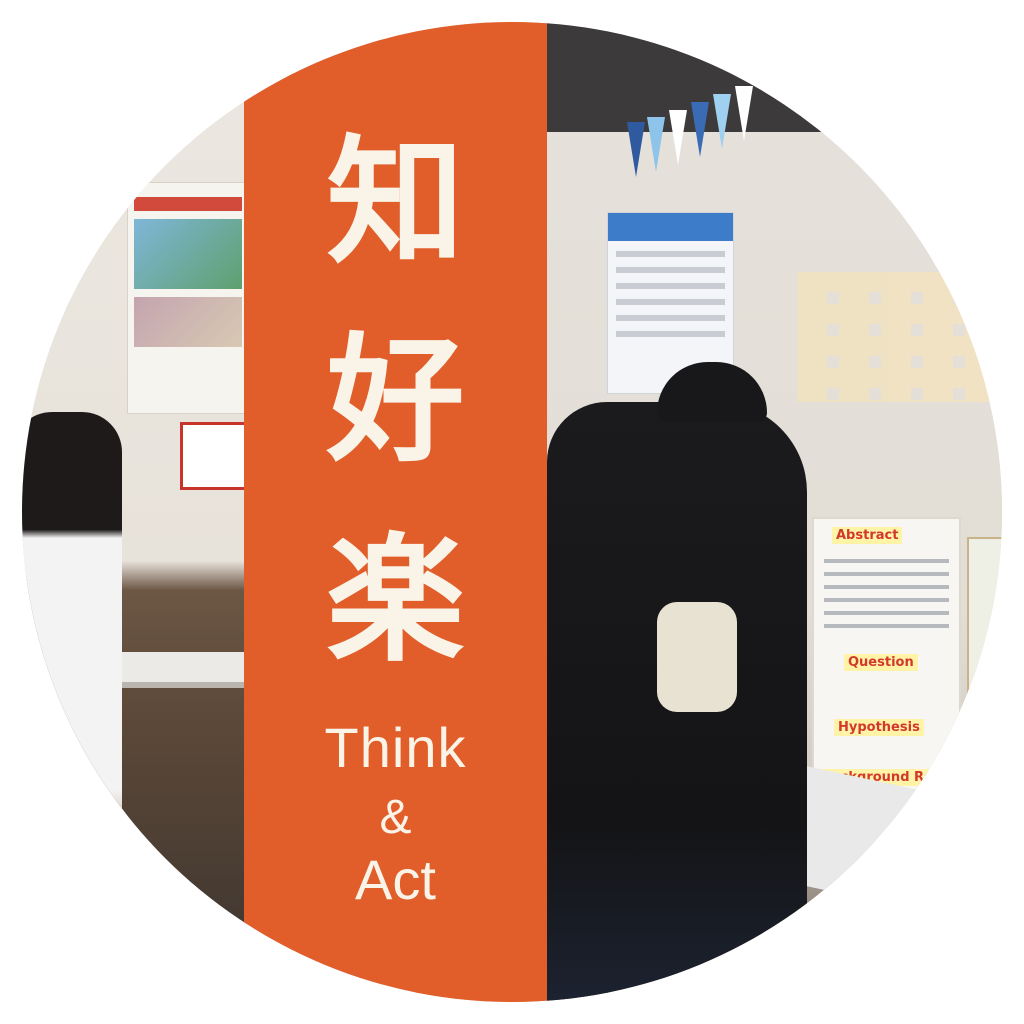 The width and height of the screenshot is (1024, 1024). I want to click on kanji-kou: 好, so click(395, 400).